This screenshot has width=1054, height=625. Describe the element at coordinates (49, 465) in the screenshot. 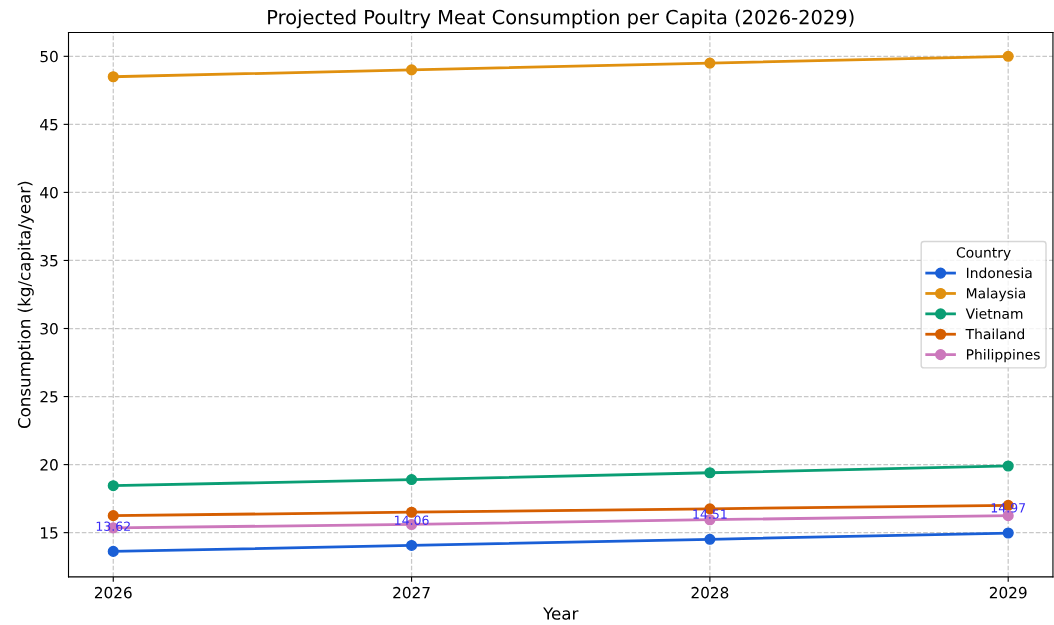

I see `y-tick-label: 20` at that location.